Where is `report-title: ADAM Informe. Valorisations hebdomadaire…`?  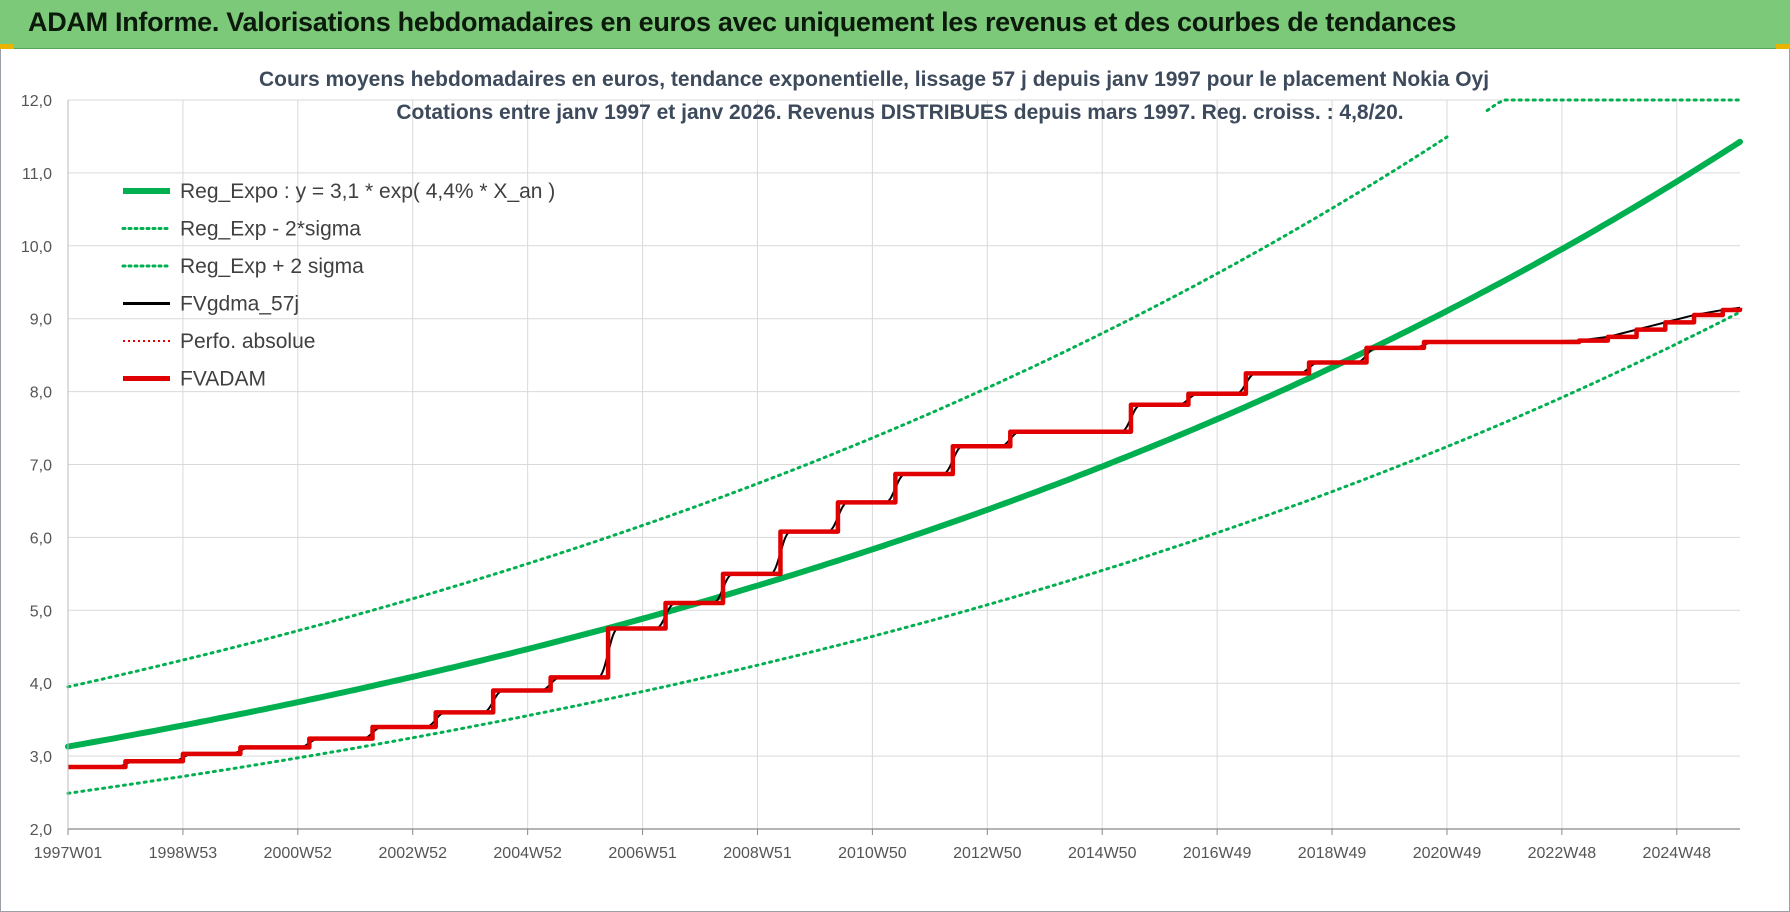
report-title: ADAM Informe. Valorisations hebdomadaire… is located at coordinates (742, 22).